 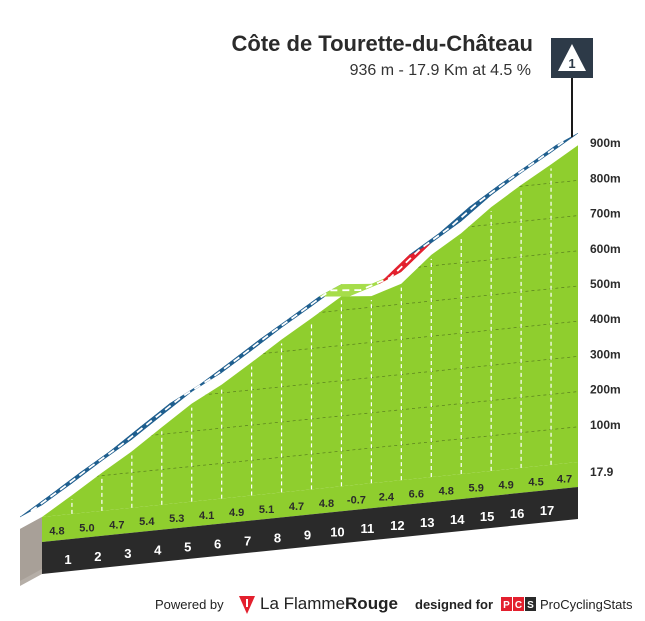 I want to click on km-number-label: 16, so click(x=517, y=513).